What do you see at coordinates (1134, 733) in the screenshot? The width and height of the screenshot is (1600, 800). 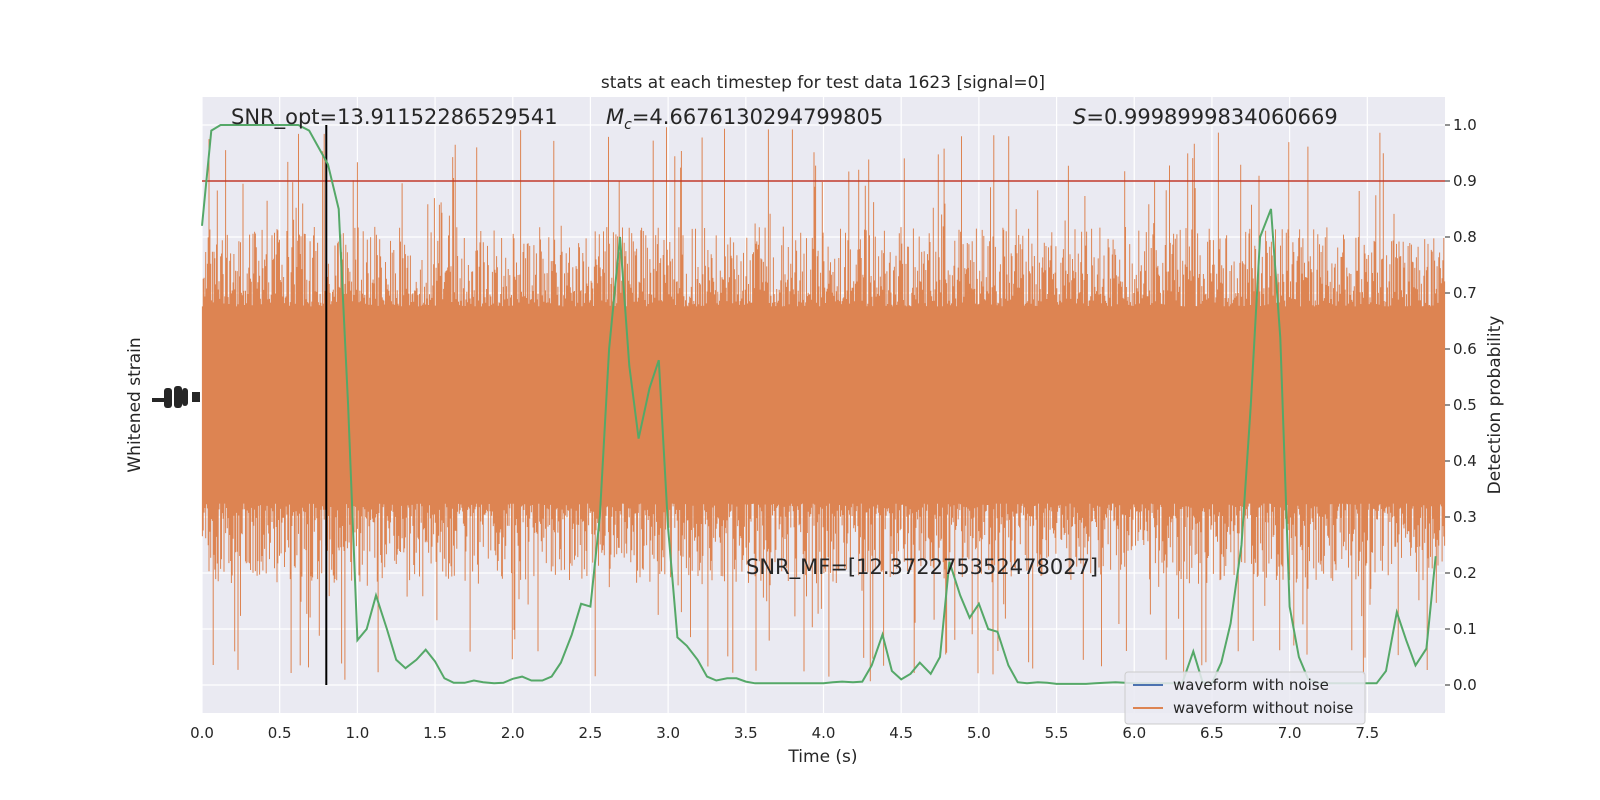 I see `x-tick-label: 6.0` at bounding box center [1134, 733].